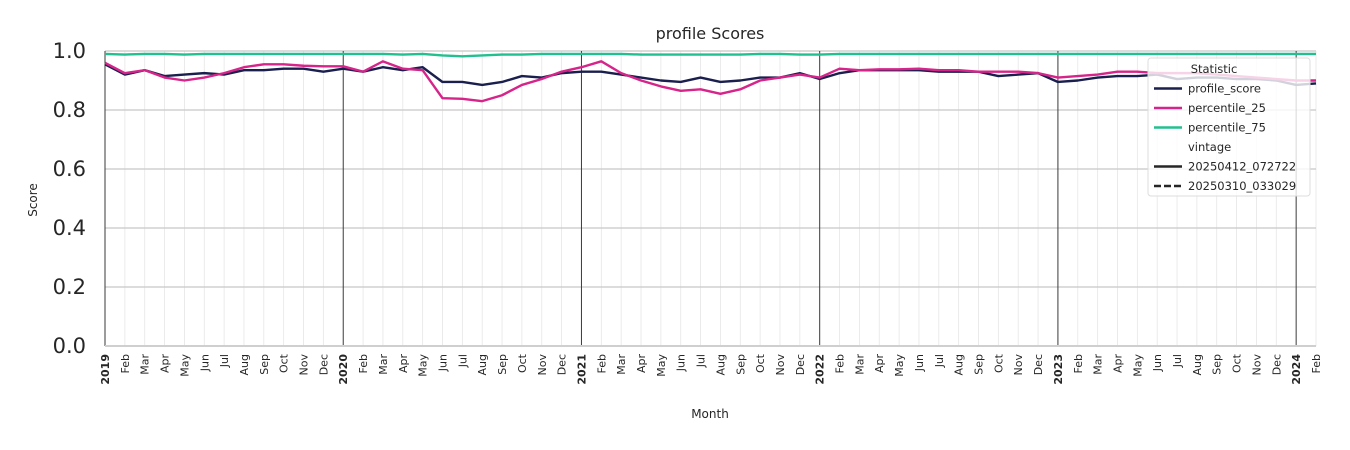 Image resolution: width=1350 pixels, height=450 pixels. What do you see at coordinates (1242, 167) in the screenshot?
I see `legend-entry: 20250412_072722` at bounding box center [1242, 167].